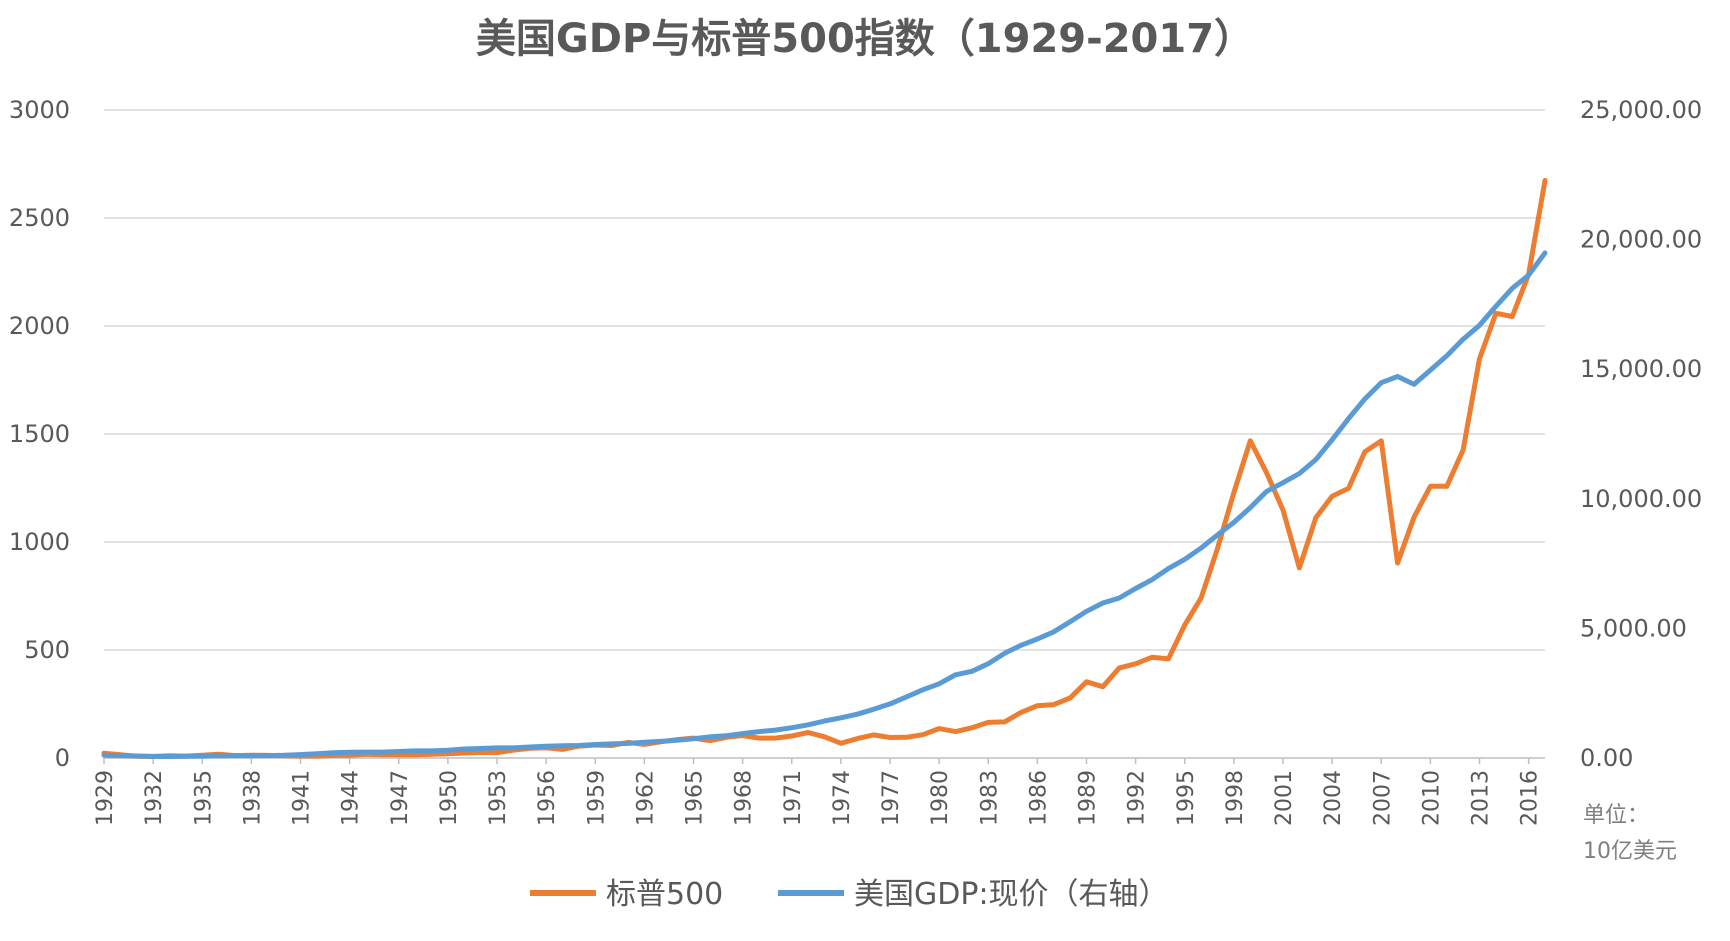  What do you see at coordinates (865, 39) in the screenshot?
I see `chart-title: 美国GDP与标普500指数（1929-2017）` at bounding box center [865, 39].